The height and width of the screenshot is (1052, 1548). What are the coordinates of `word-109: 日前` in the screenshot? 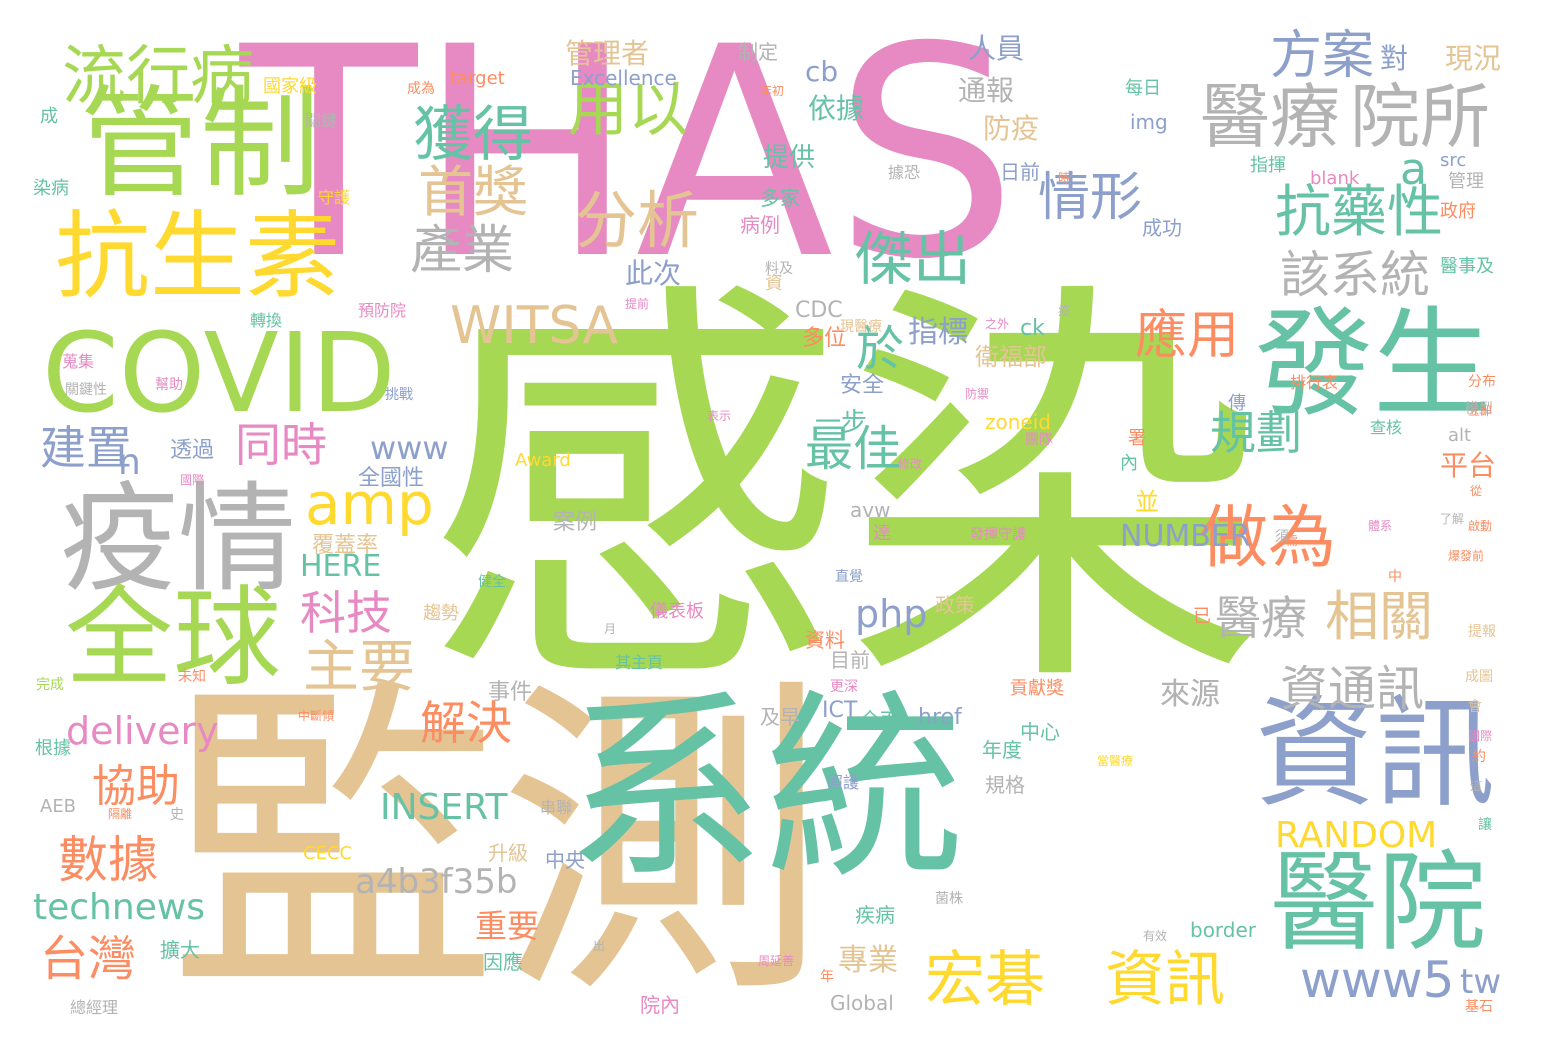 It's located at (1020, 172).